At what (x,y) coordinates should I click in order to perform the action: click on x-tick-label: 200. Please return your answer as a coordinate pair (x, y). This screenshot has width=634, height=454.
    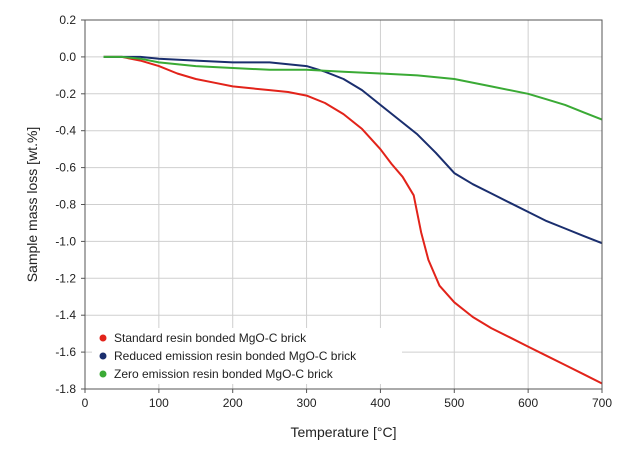
    Looking at the image, I should click on (233, 403).